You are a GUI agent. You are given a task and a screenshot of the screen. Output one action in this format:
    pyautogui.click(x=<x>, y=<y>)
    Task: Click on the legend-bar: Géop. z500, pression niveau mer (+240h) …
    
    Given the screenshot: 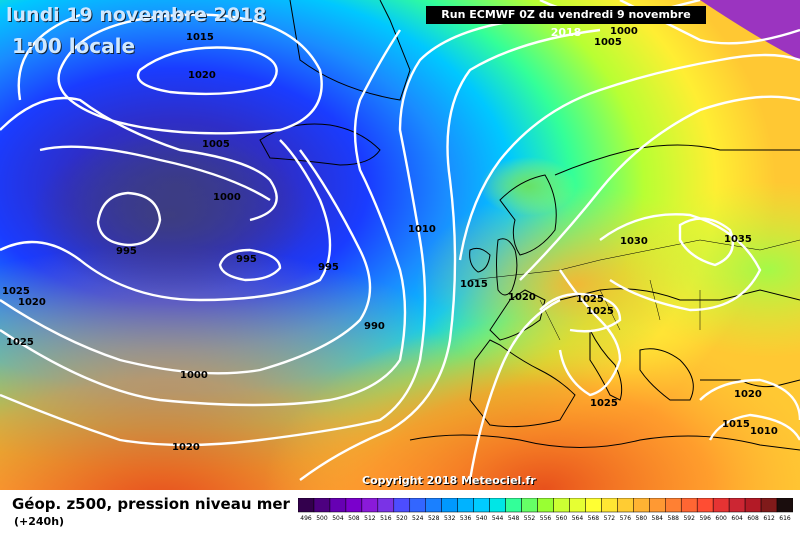 What is the action you would take?
    pyautogui.click(x=400, y=512)
    